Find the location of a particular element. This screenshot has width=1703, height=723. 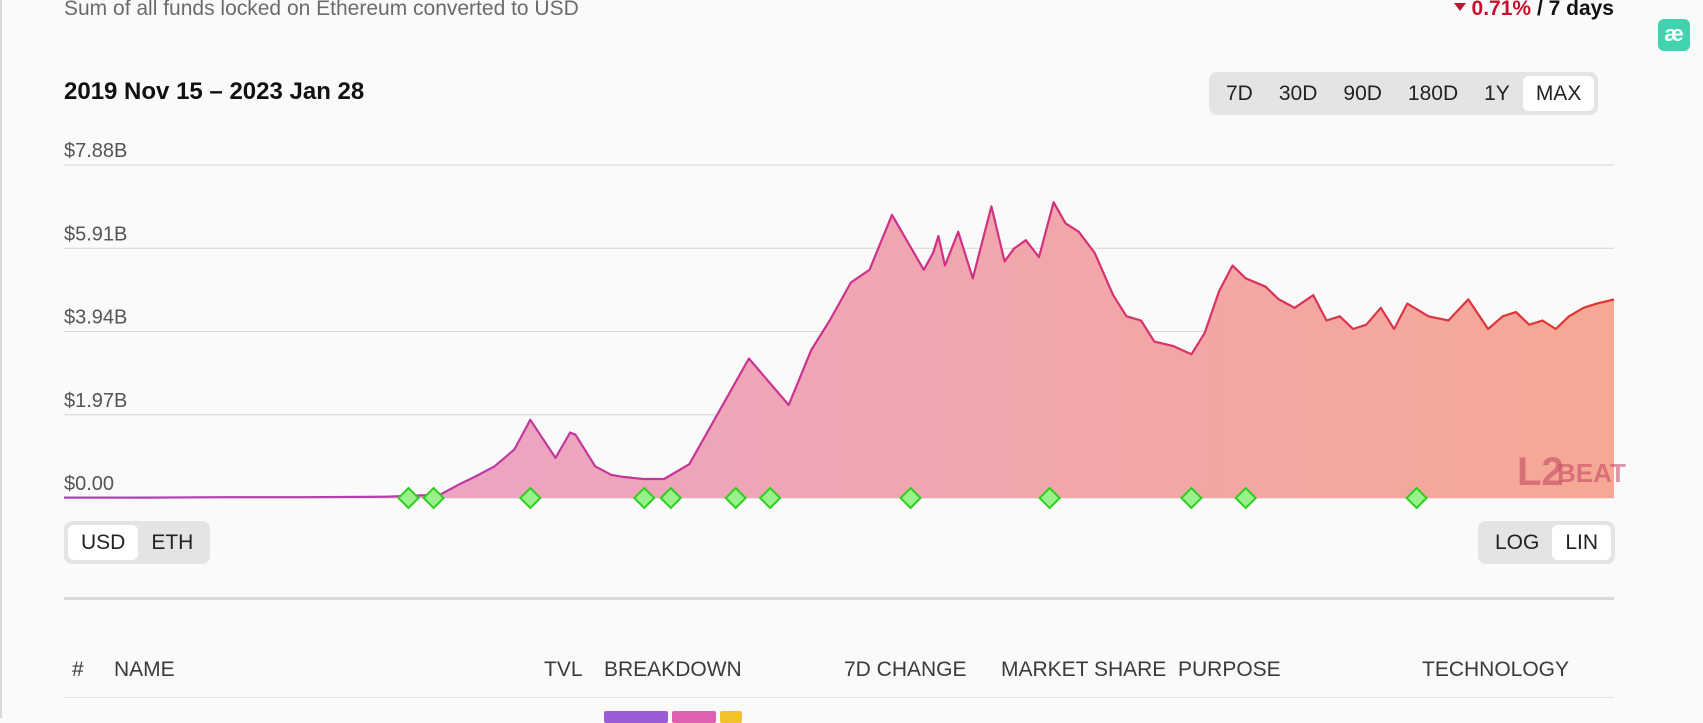

section-divider is located at coordinates (839, 598).